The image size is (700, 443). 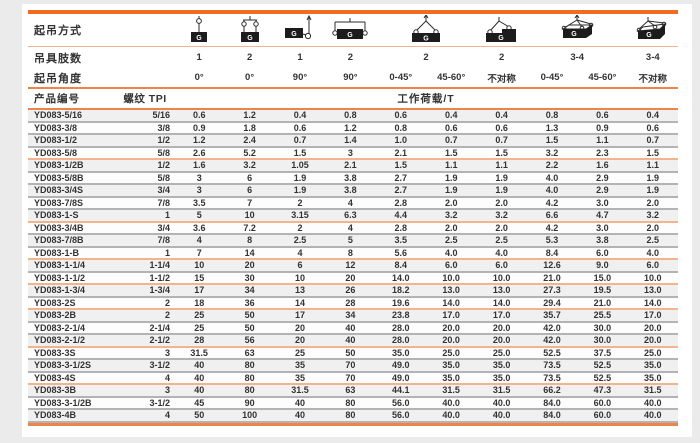 What do you see at coordinates (401, 290) in the screenshot?
I see `load-value: 18.2` at bounding box center [401, 290].